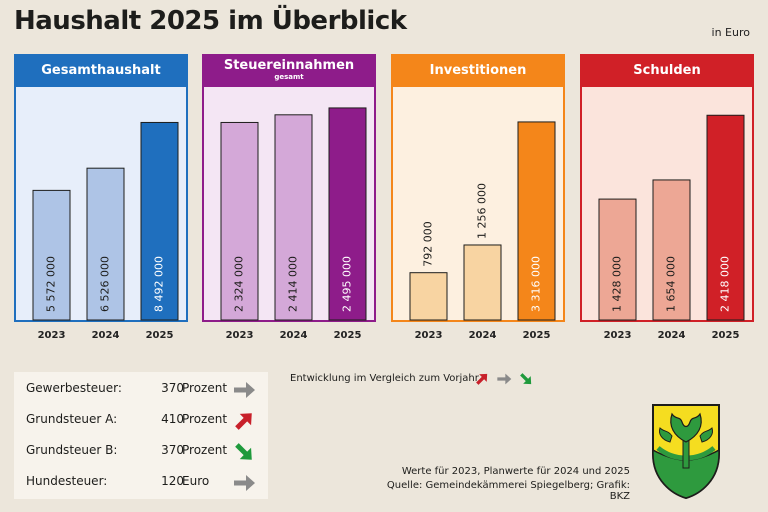 The height and width of the screenshot is (512, 768). I want to click on chart-panel-3: Schulden 1 428 000 1 654 000 2 418 000, so click(667, 188).